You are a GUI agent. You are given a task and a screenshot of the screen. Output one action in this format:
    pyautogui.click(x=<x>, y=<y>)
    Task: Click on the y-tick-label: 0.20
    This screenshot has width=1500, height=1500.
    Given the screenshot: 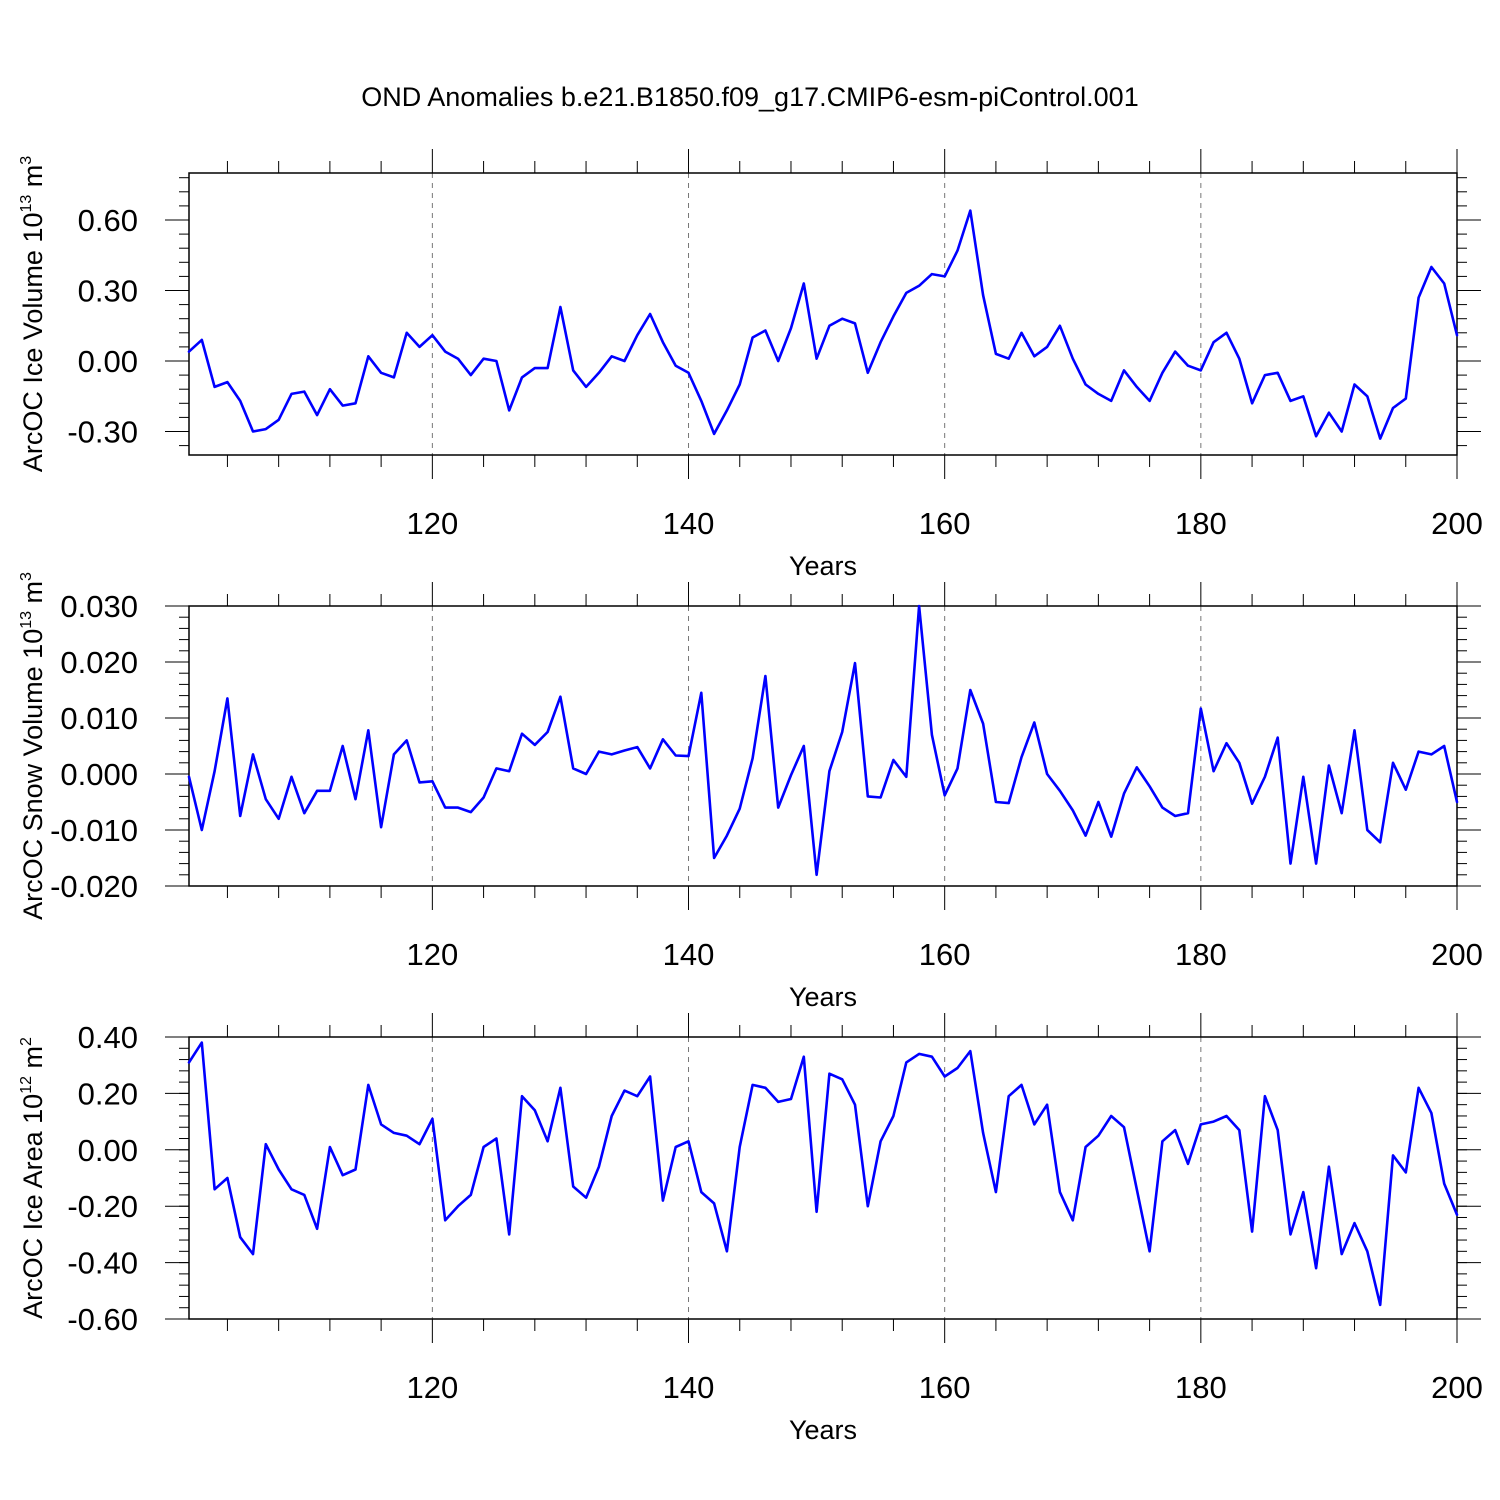 What is the action you would take?
    pyautogui.click(x=108, y=1093)
    